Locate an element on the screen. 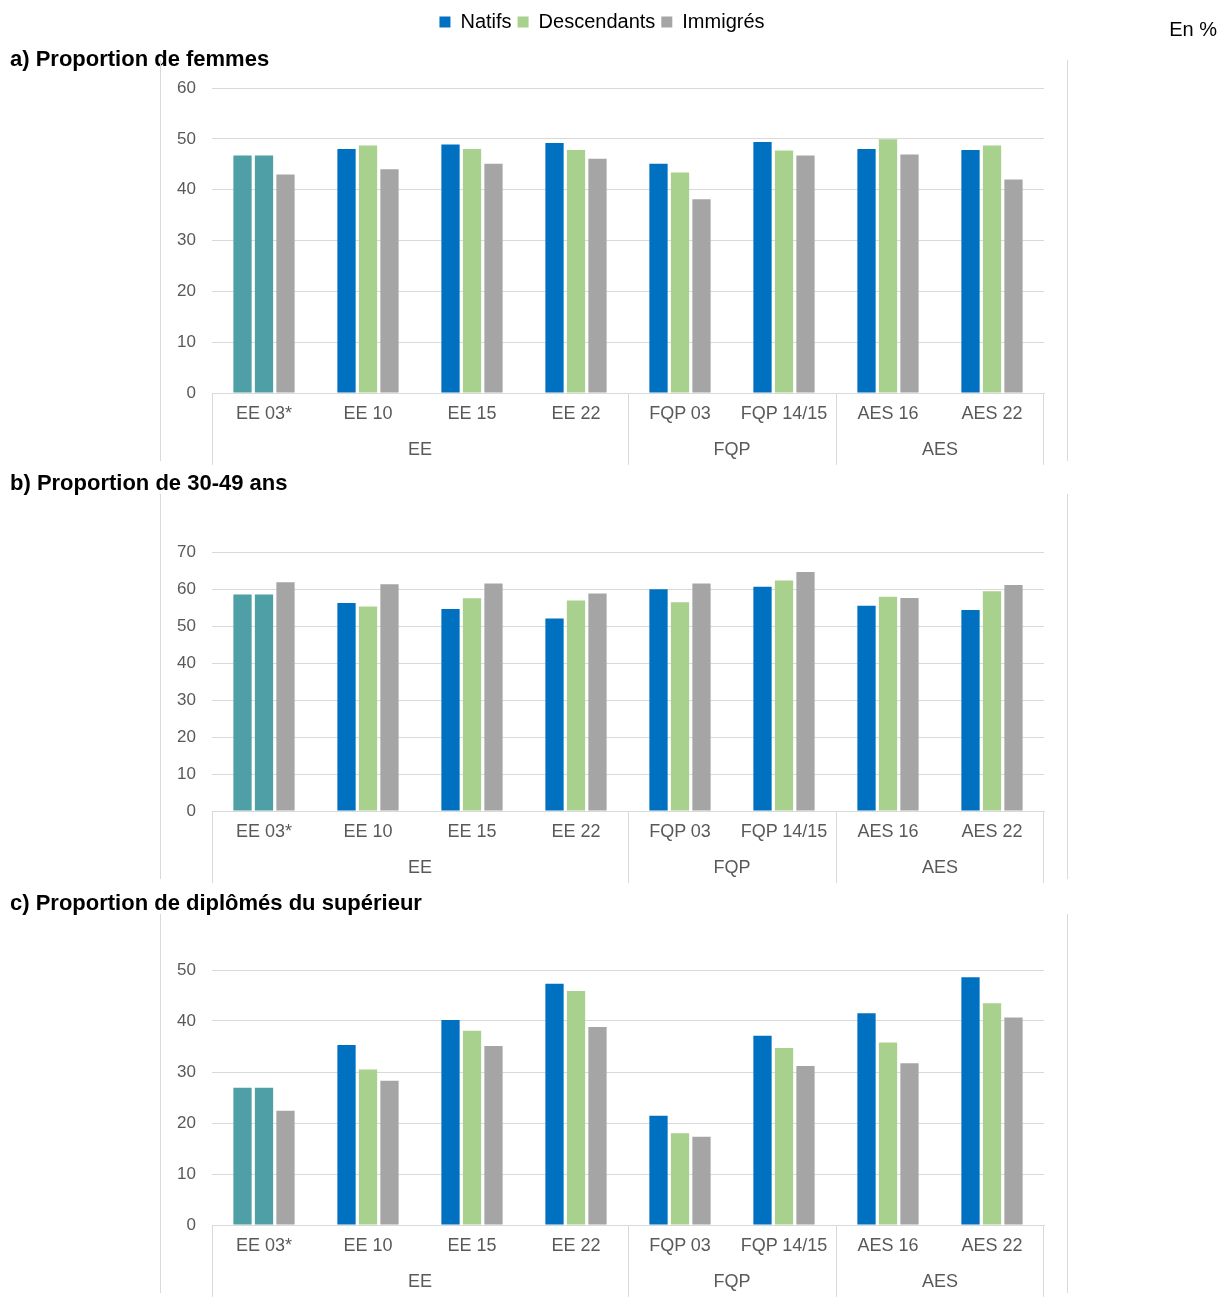  legend-label: Natifs is located at coordinates (486, 20).